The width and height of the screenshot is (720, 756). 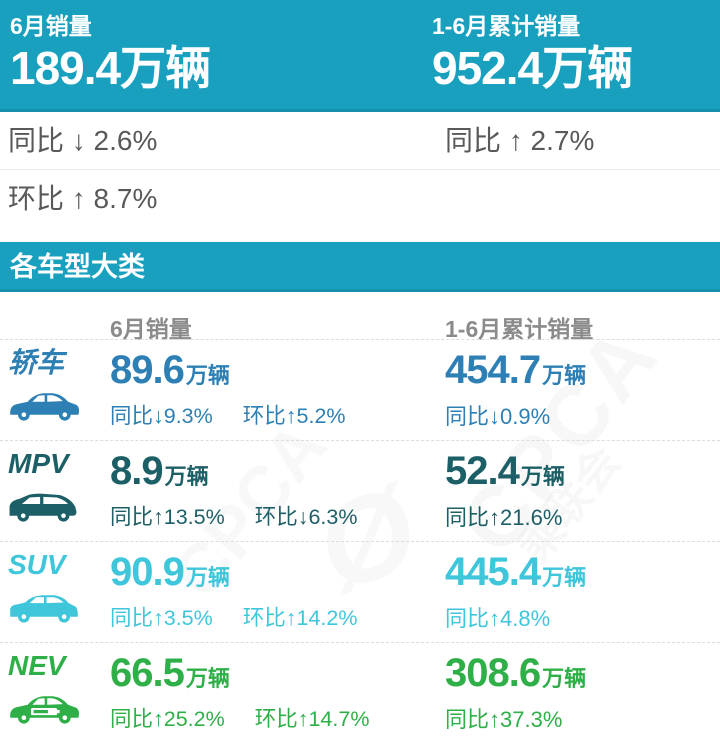 I want to click on mom-value: 环比↑14.2%, so click(x=300, y=618).